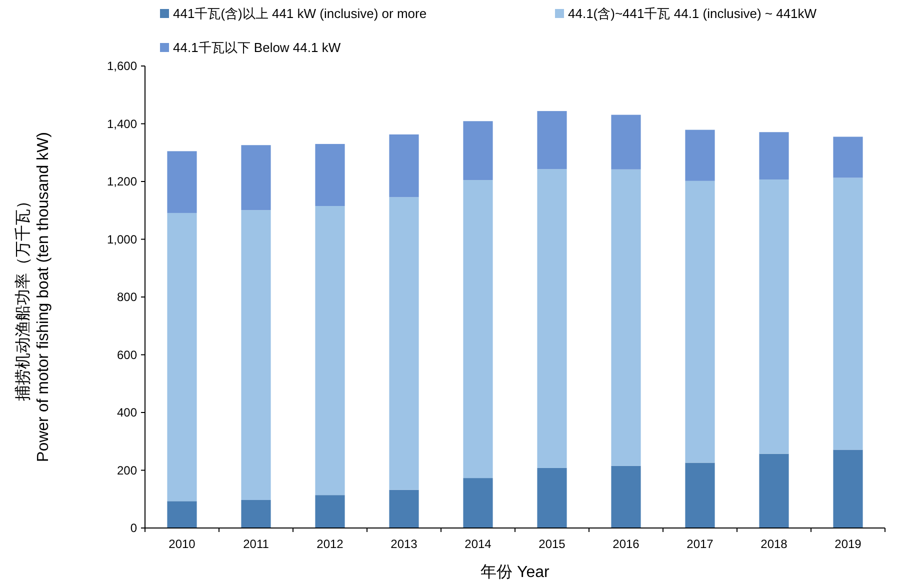  I want to click on y-tick-label: 1,600, so click(122, 66).